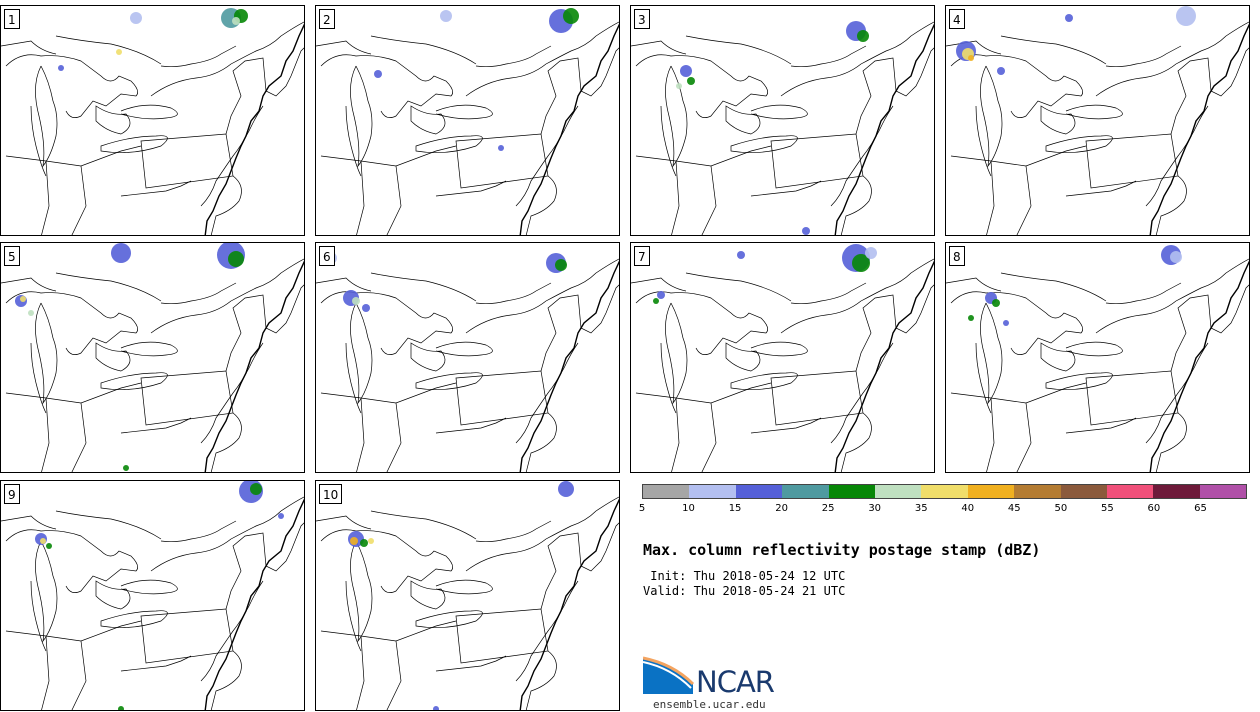 This screenshot has width=1260, height=712. I want to click on postage-stamp-panel-5: 5, so click(152, 357).